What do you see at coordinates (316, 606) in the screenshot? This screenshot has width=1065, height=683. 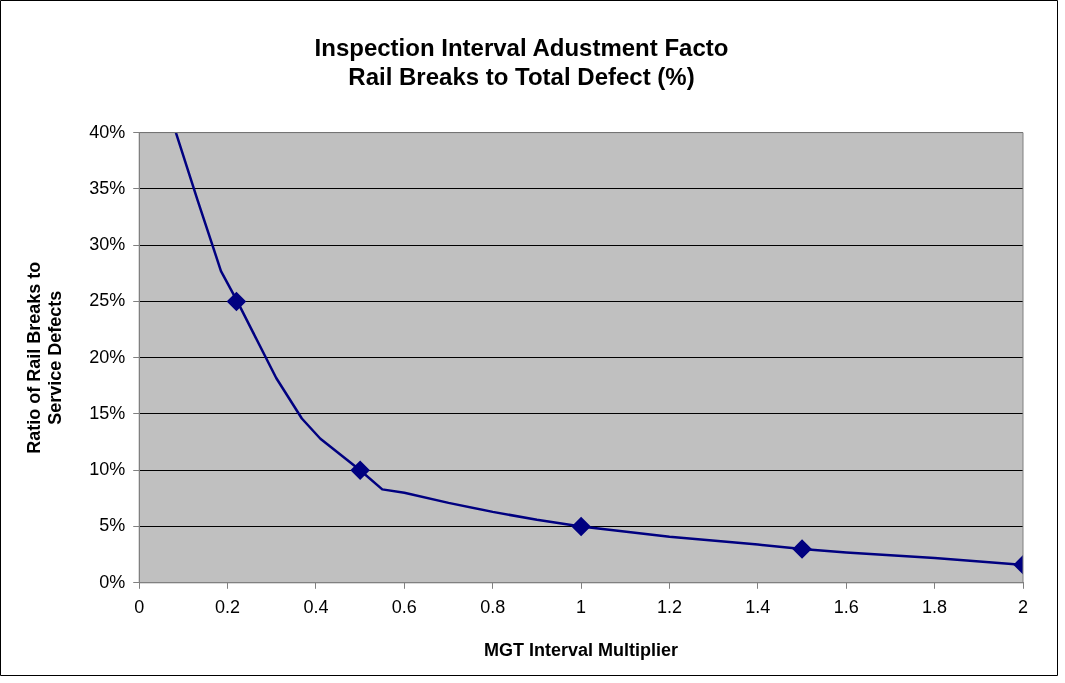 I see `x-tick-label: 0.4` at bounding box center [316, 606].